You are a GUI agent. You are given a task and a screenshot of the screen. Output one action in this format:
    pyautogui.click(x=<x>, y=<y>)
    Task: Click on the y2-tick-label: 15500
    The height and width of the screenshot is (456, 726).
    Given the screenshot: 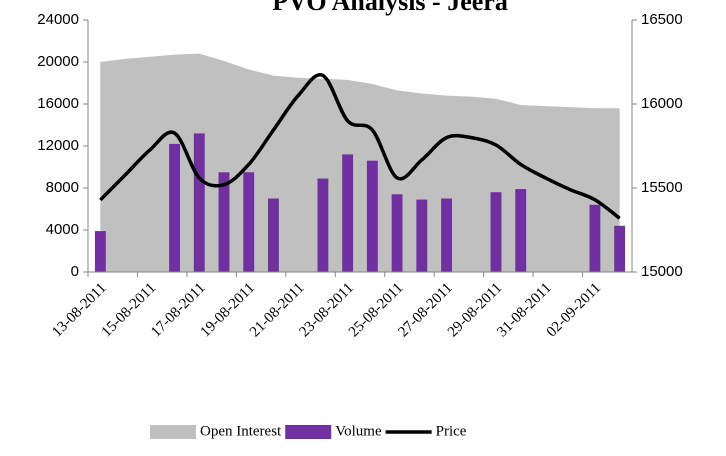 What is the action you would take?
    pyautogui.click(x=662, y=187)
    